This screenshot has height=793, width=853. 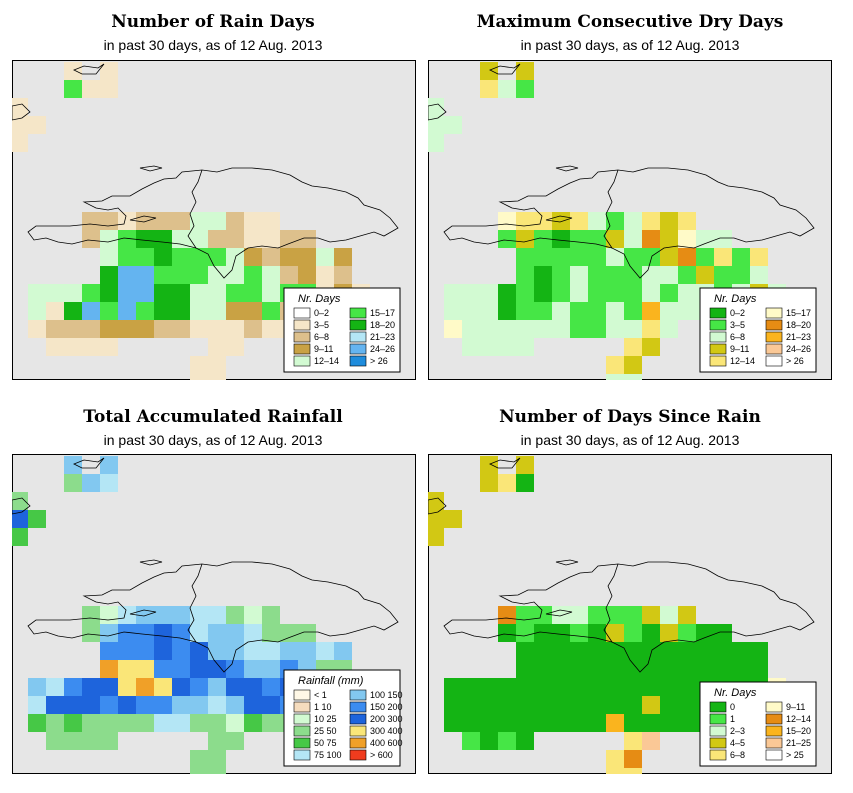 What do you see at coordinates (798, 313) in the screenshot?
I see `legend-label: 15–17` at bounding box center [798, 313].